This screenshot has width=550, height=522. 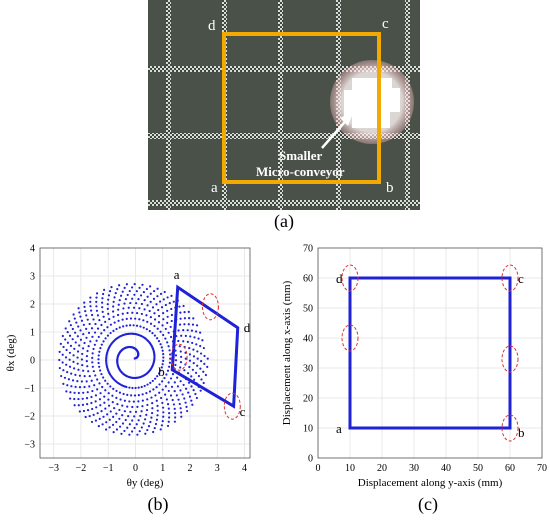 I want to click on chart-b-ytick-label: 1, so click(x=32, y=333).